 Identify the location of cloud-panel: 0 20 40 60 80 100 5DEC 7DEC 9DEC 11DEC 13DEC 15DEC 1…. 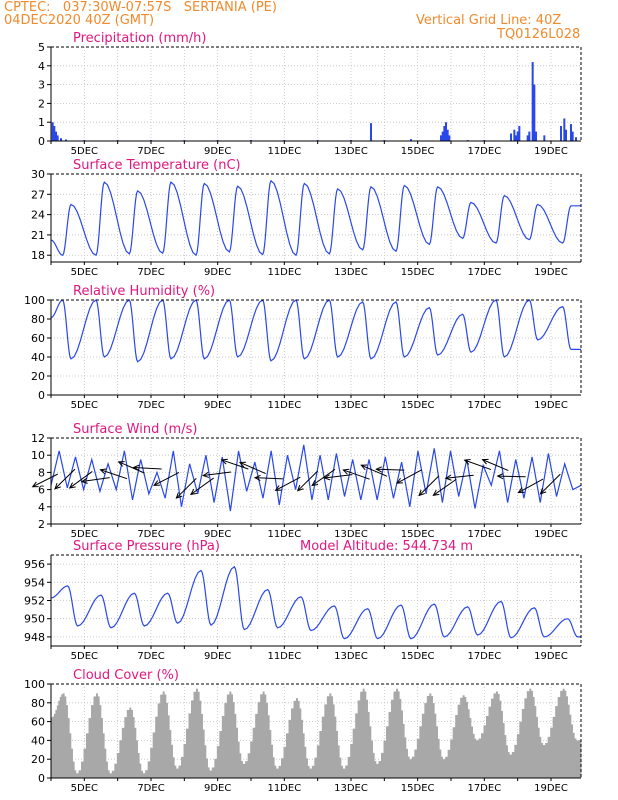
(303, 731).